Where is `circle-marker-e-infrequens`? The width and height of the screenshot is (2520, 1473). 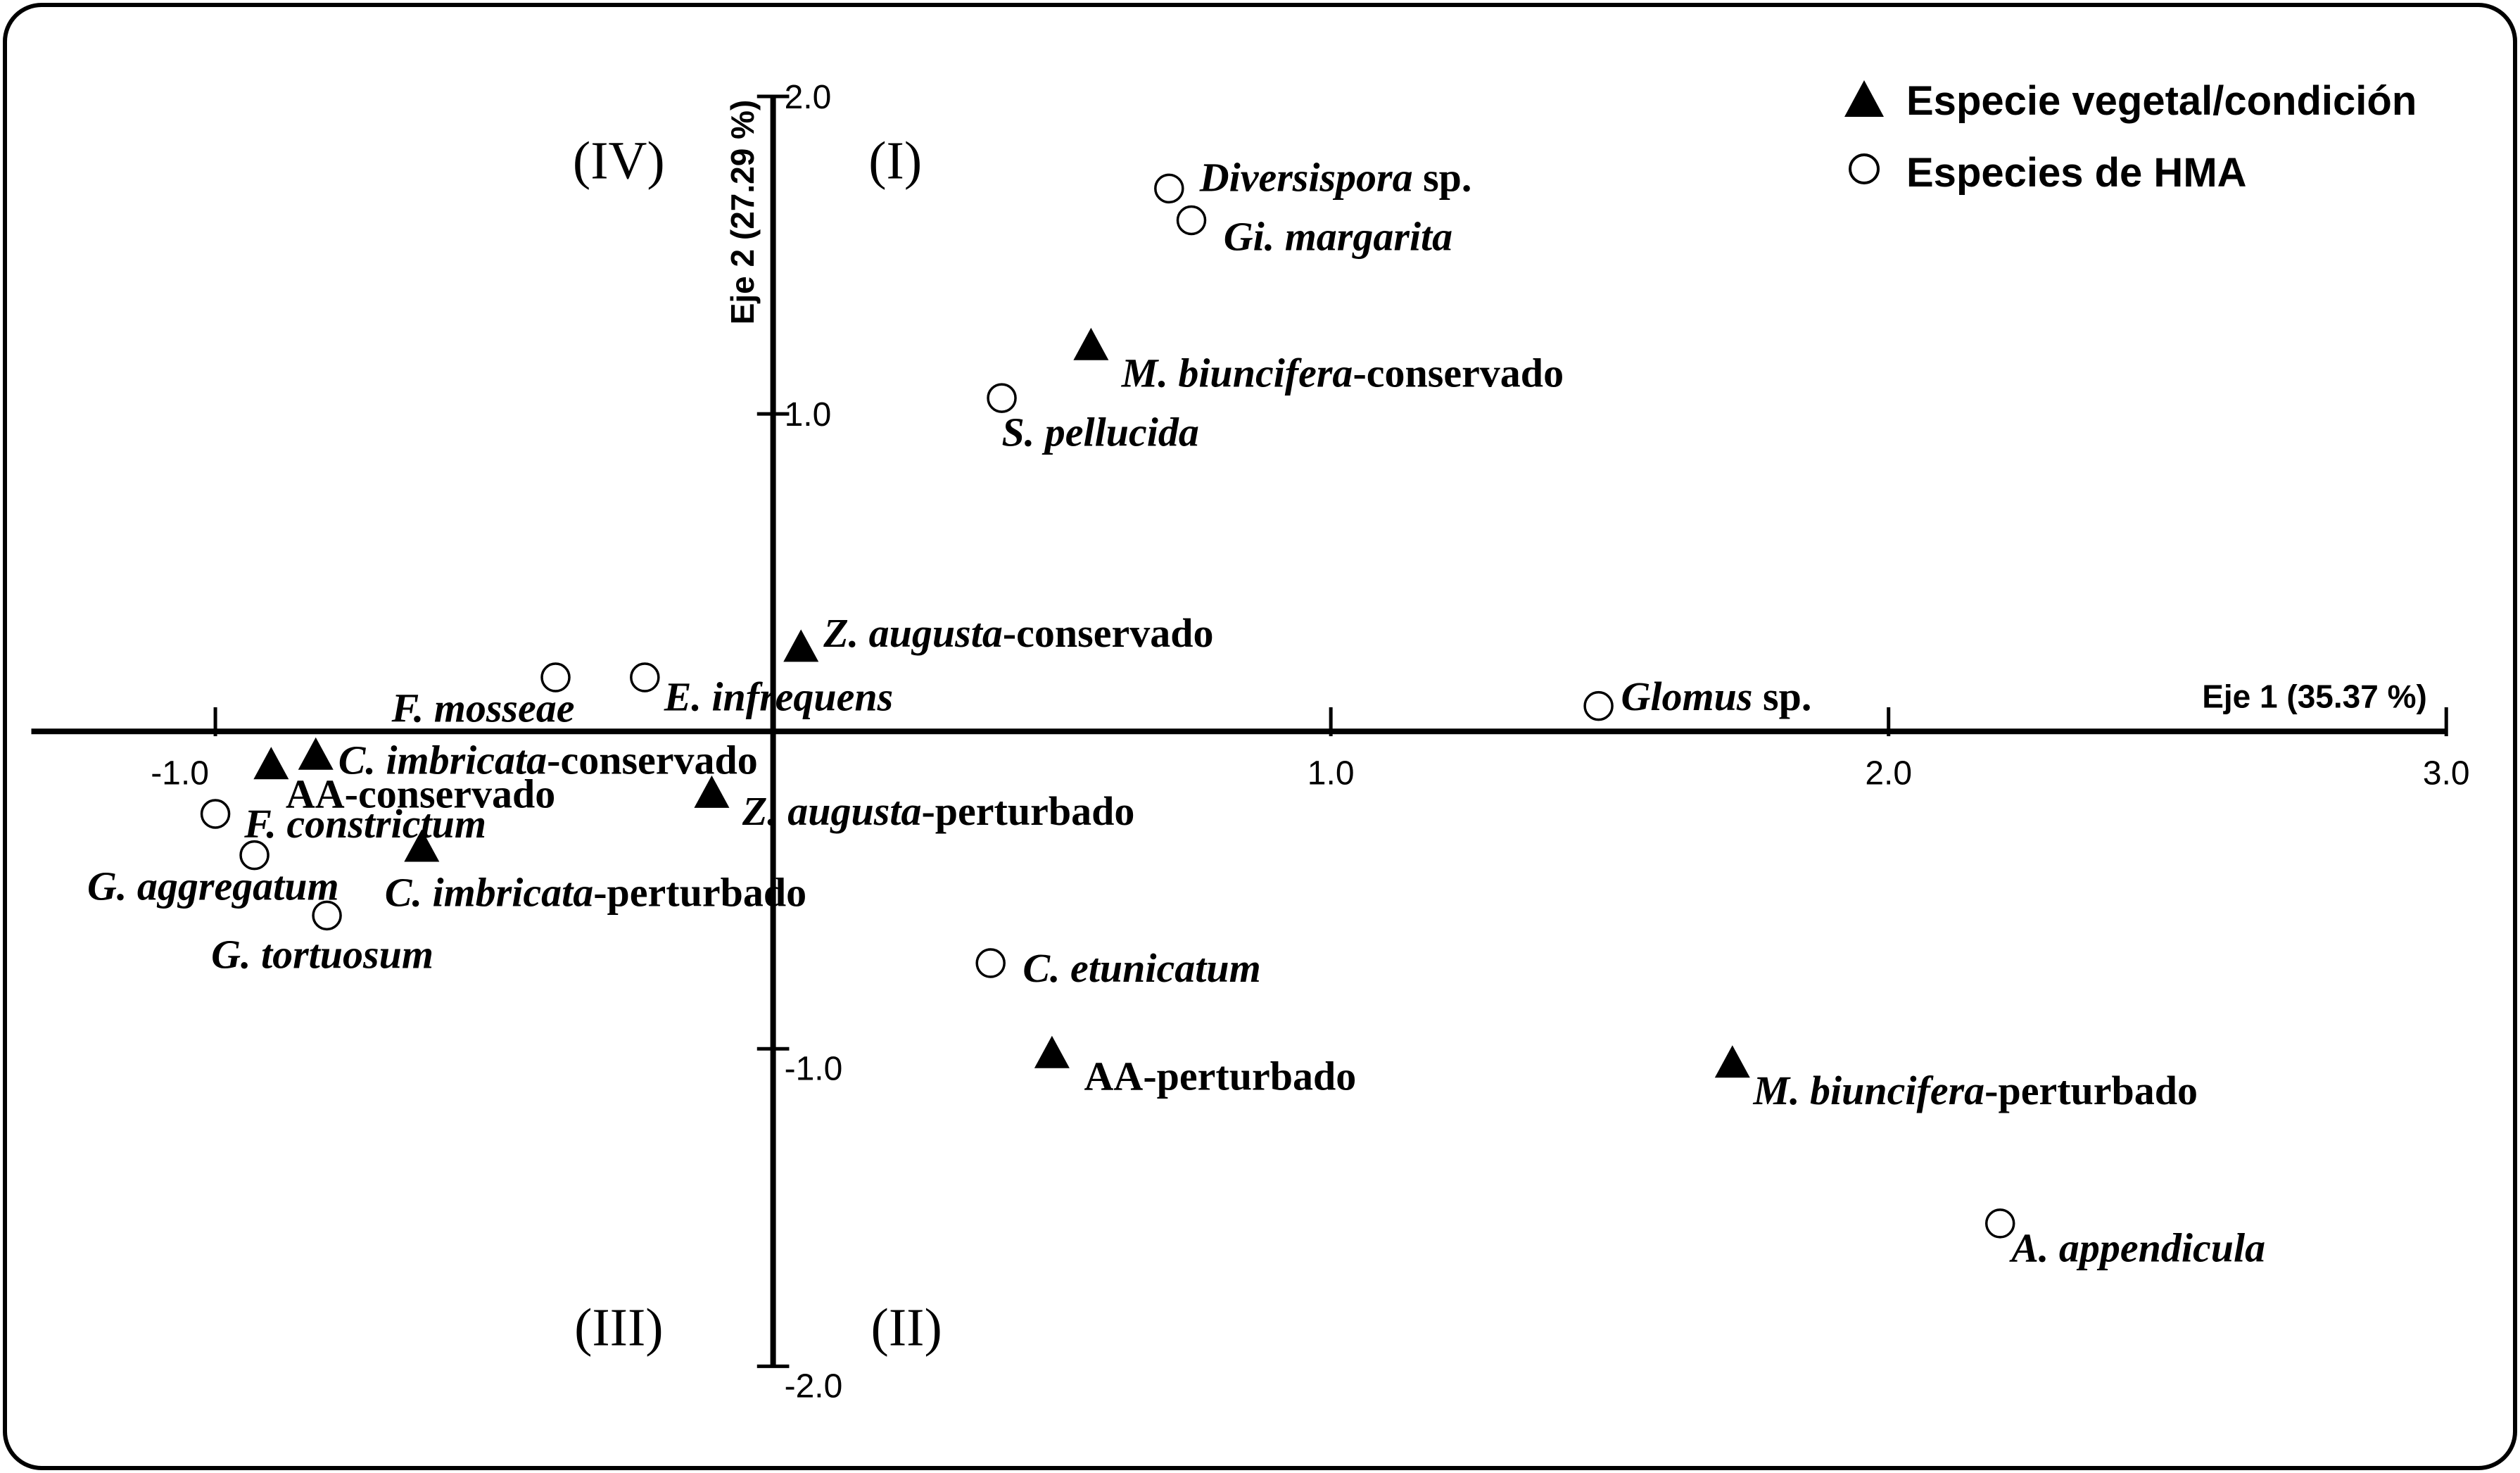 circle-marker-e-infrequens is located at coordinates (645, 678).